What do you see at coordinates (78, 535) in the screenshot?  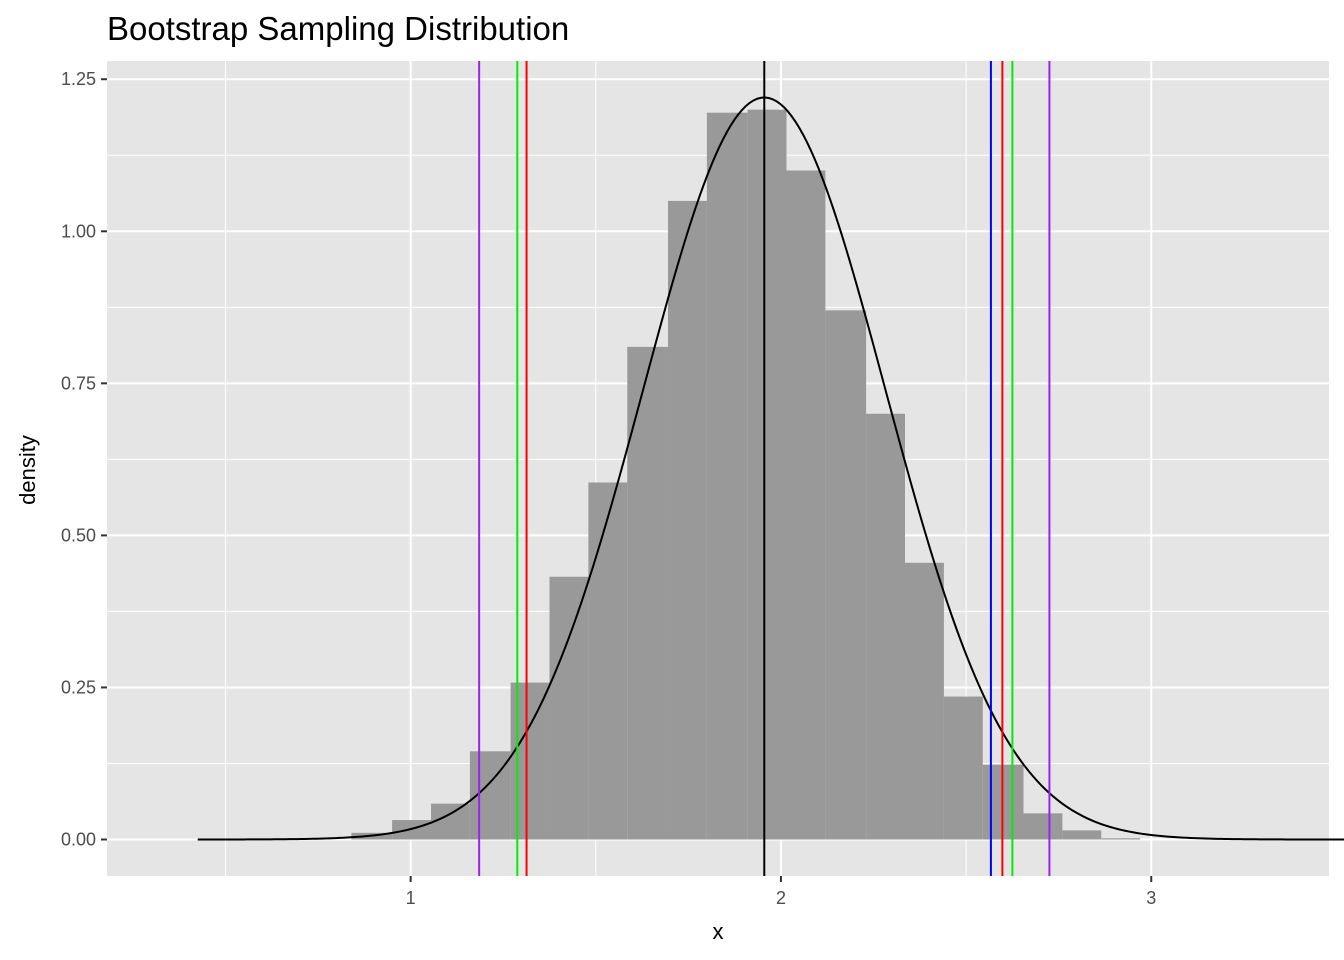 I see `y-tick-label: 0.50` at bounding box center [78, 535].